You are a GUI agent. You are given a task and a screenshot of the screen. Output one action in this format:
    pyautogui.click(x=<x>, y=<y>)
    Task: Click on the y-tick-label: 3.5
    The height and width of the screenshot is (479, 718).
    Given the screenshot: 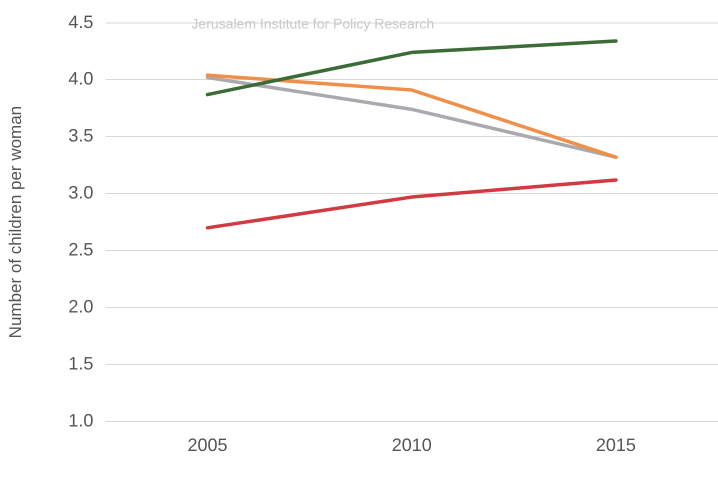 What is the action you would take?
    pyautogui.click(x=81, y=136)
    